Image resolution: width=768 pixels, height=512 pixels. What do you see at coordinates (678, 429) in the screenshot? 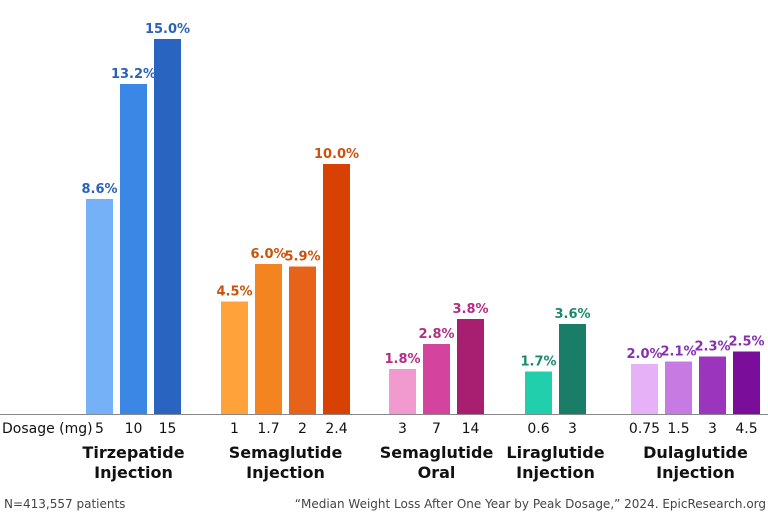
I see `dose-tick-label: 1.5` at bounding box center [678, 429].